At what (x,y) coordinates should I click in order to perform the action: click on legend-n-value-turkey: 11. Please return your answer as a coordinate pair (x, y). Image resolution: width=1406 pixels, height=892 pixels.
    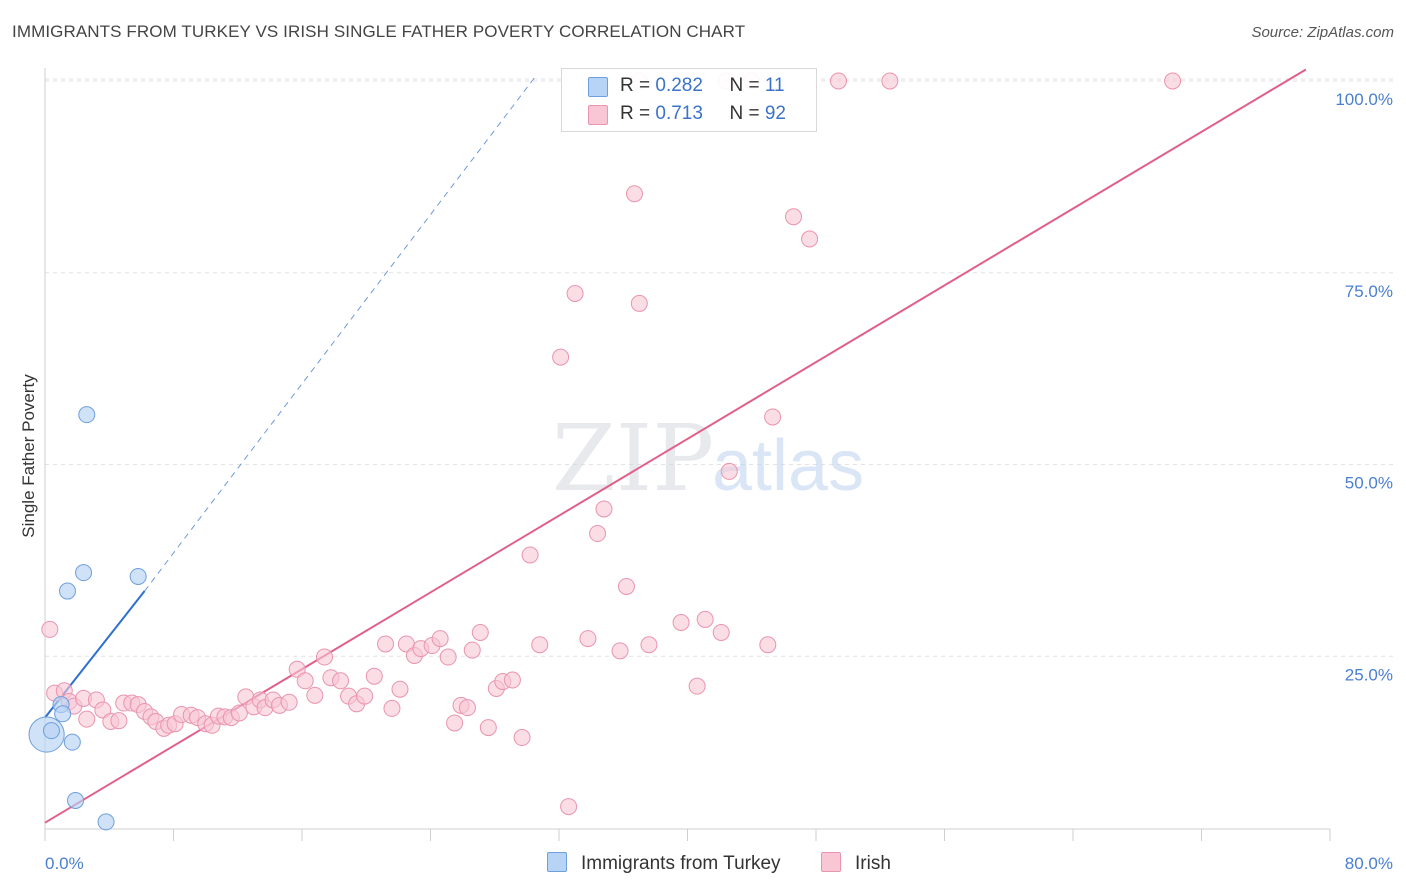
    Looking at the image, I should click on (774, 85).